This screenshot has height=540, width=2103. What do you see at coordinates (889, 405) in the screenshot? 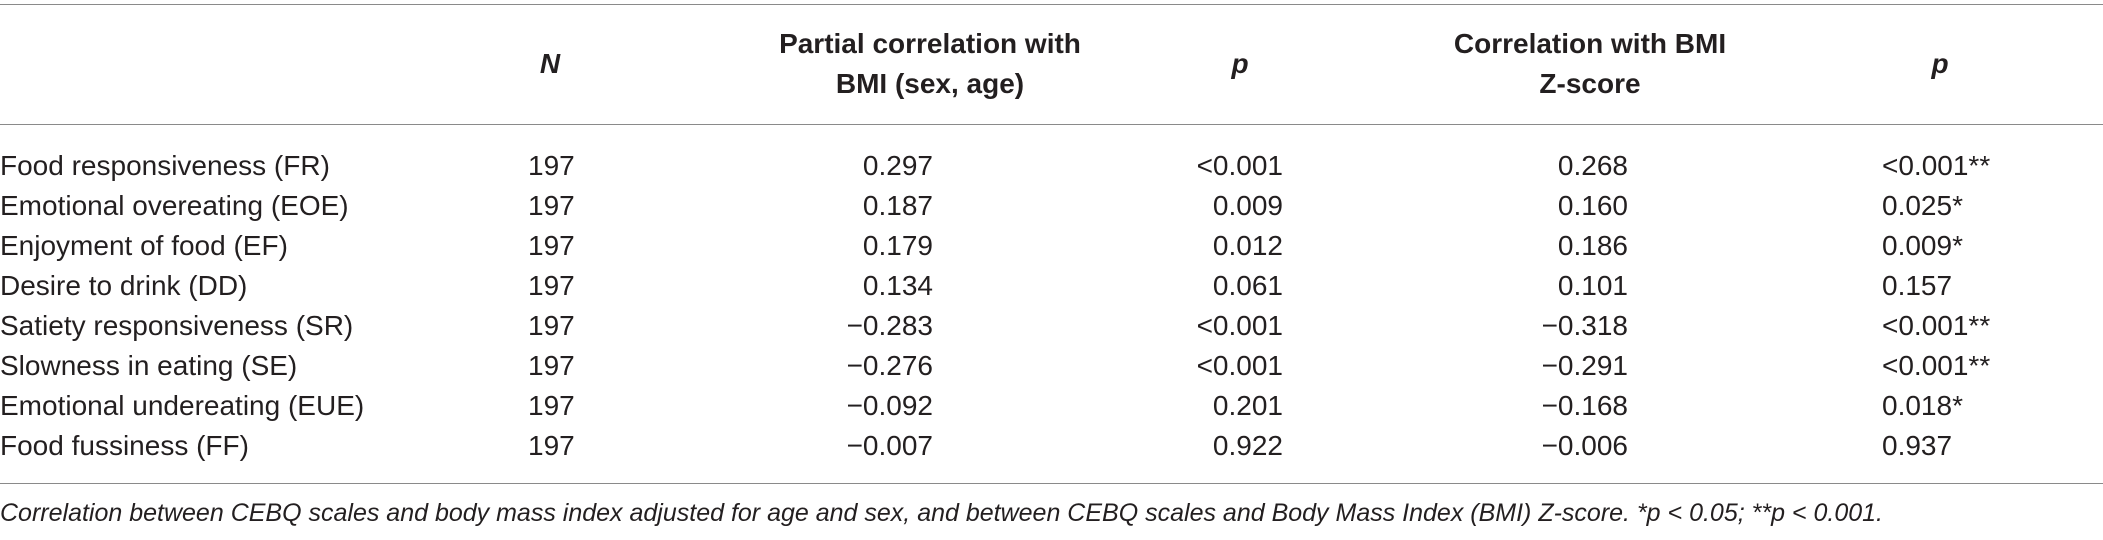
I see `cell-partial-correlation: −0.092` at bounding box center [889, 405].